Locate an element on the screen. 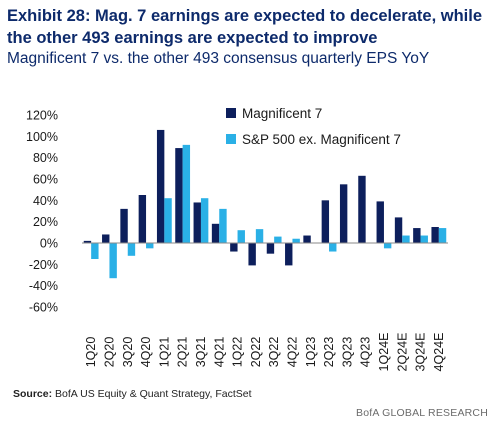 Image resolution: width=500 pixels, height=426 pixels. x-tick-label: 1Q21 is located at coordinates (164, 352).